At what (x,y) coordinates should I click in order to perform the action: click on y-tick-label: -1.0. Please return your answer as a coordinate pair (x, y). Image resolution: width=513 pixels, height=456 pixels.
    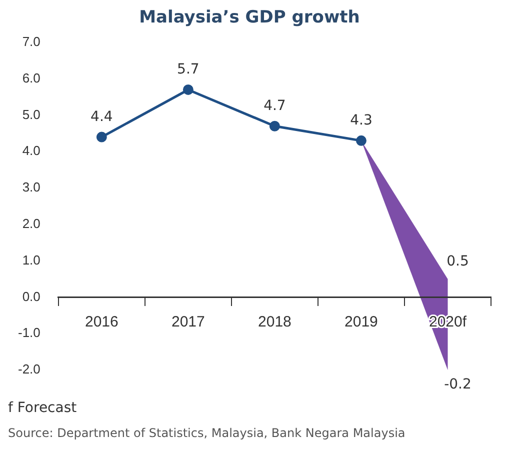
    Looking at the image, I should click on (29, 332).